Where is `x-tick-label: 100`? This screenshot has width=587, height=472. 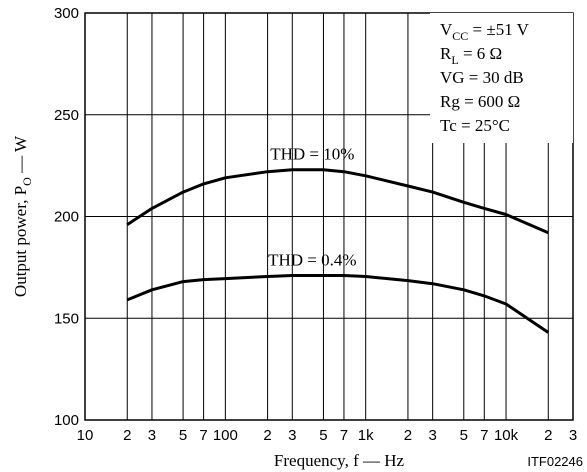
x-tick-label: 100 is located at coordinates (225, 435).